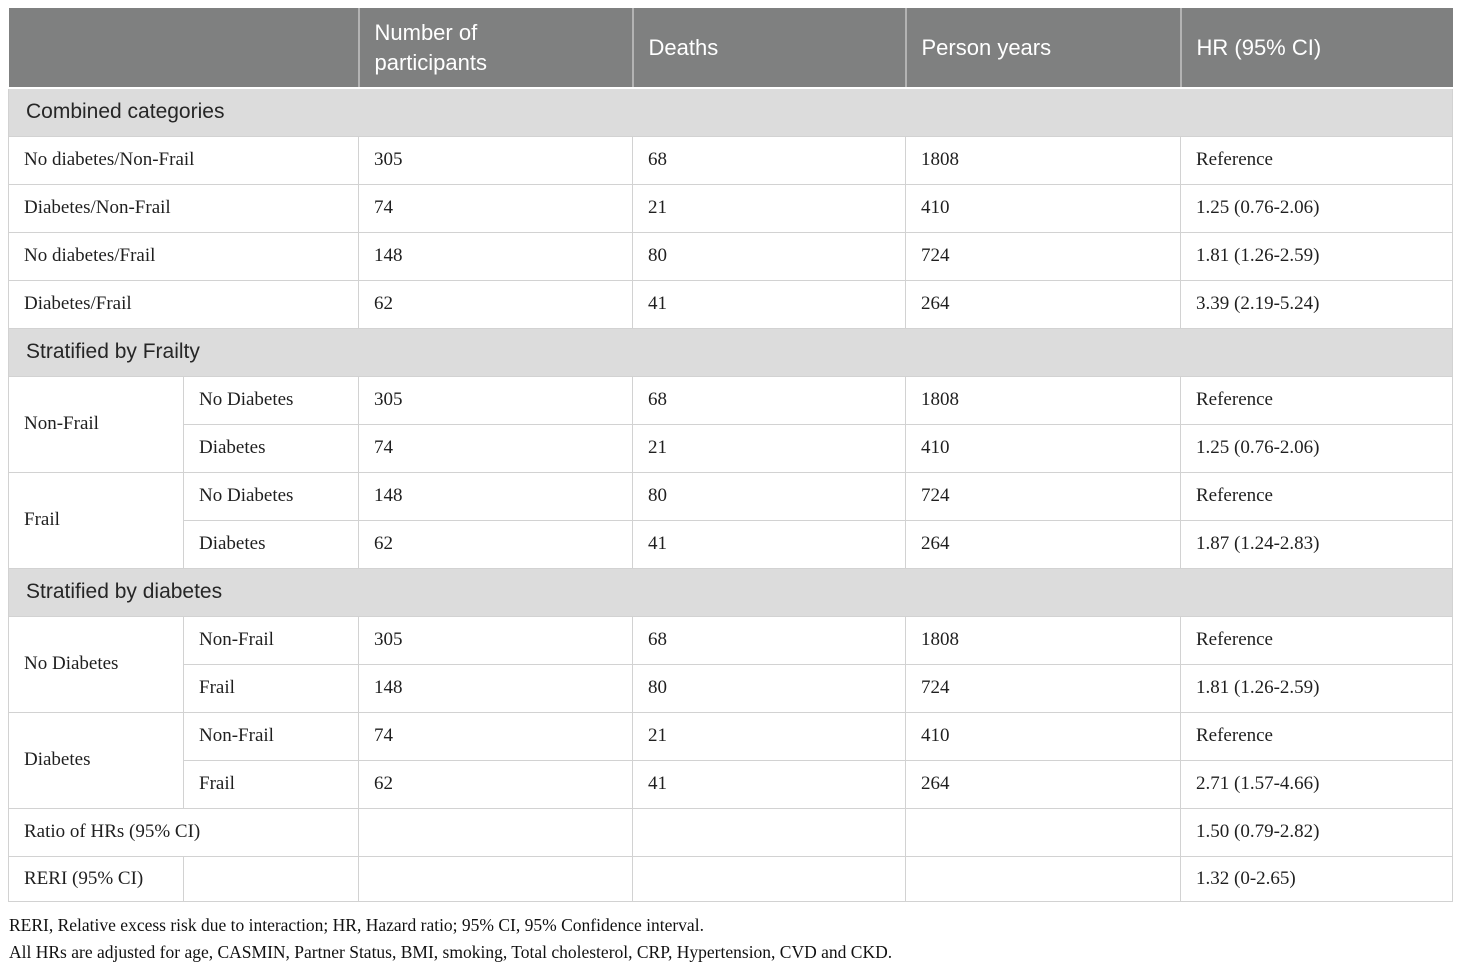 Image resolution: width=1460 pixels, height=976 pixels. I want to click on corner-header-cell, so click(183, 48).